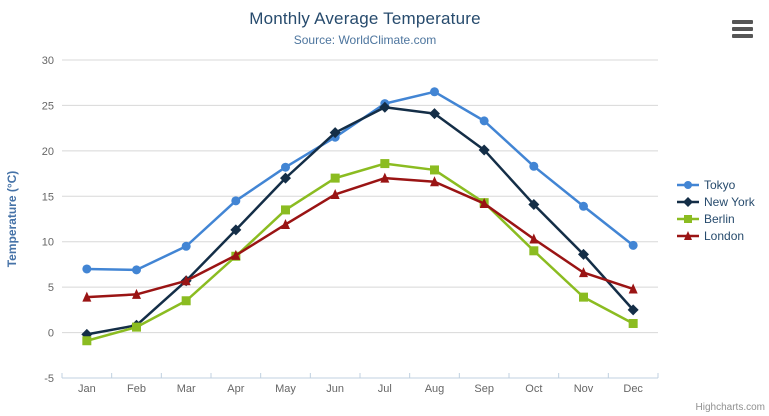  What do you see at coordinates (720, 184) in the screenshot?
I see `legend-item-label: Tokyo` at bounding box center [720, 184].